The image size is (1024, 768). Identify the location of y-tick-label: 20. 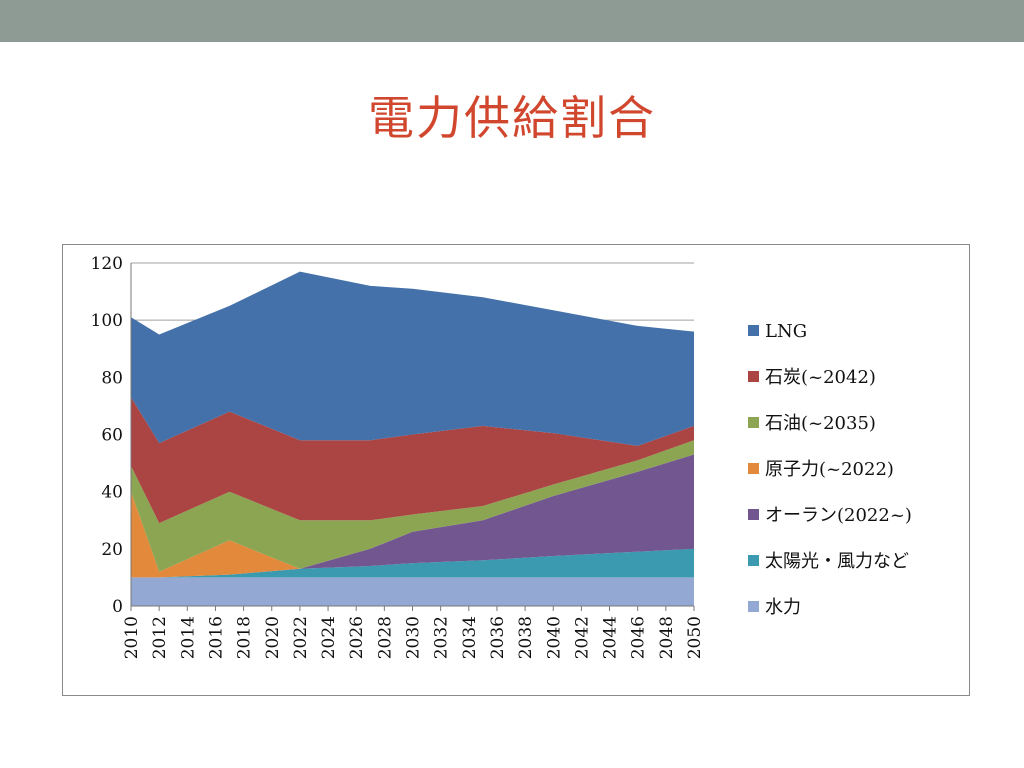
(112, 550).